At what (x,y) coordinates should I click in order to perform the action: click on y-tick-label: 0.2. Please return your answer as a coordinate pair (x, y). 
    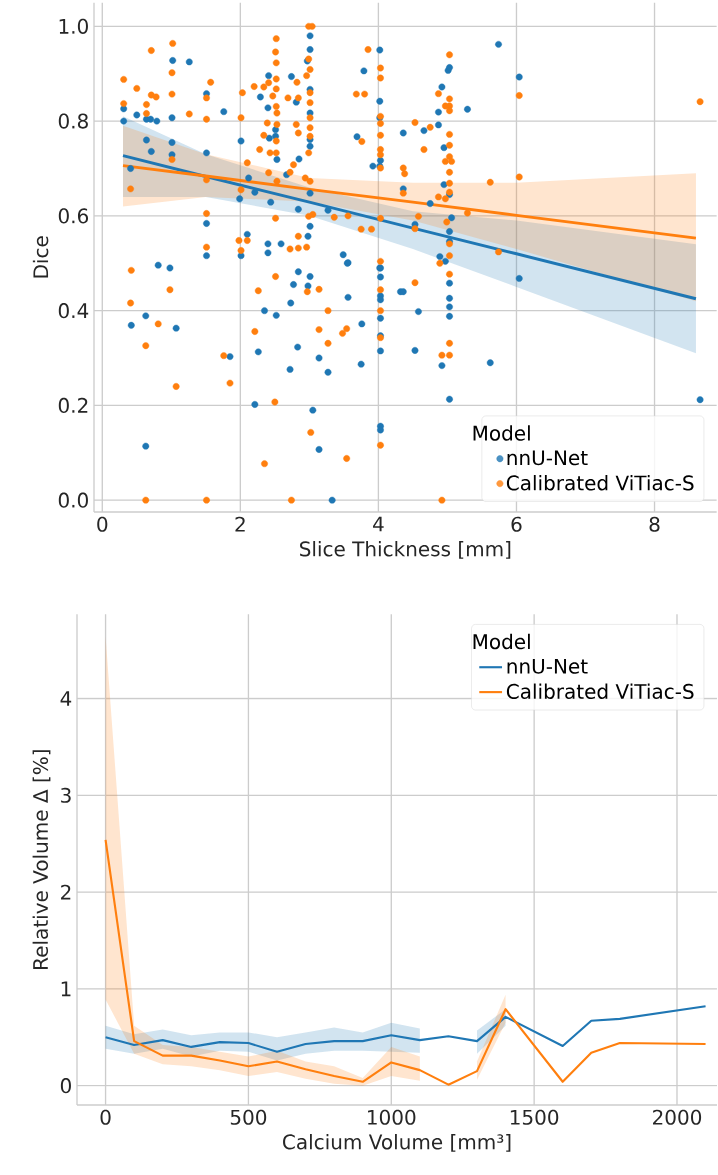
    Looking at the image, I should click on (73, 405).